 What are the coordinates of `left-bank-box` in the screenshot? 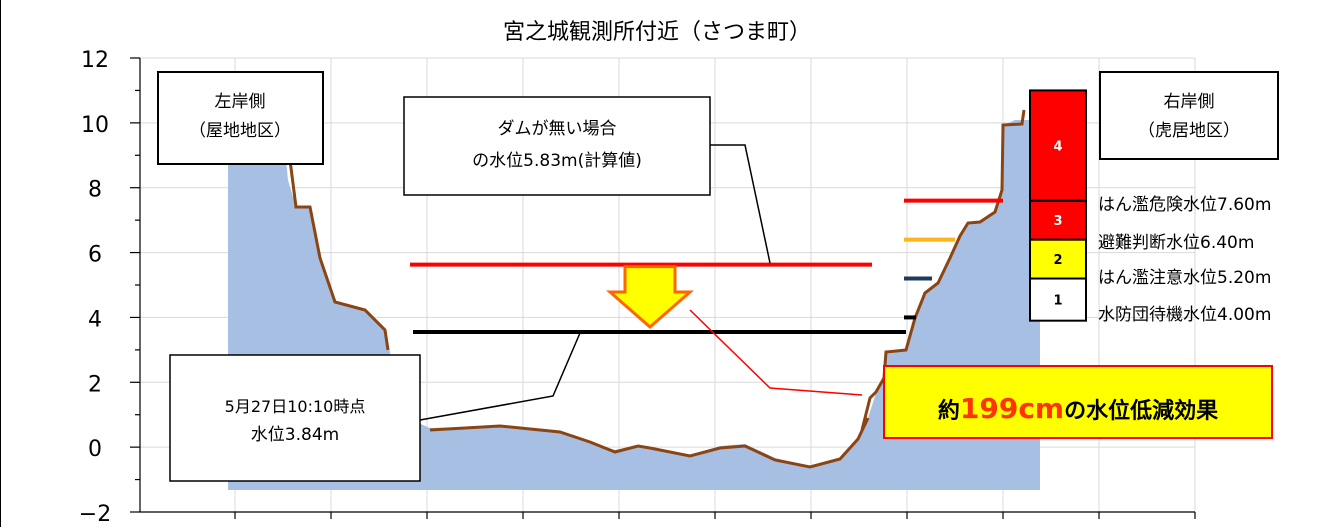 It's located at (240, 118).